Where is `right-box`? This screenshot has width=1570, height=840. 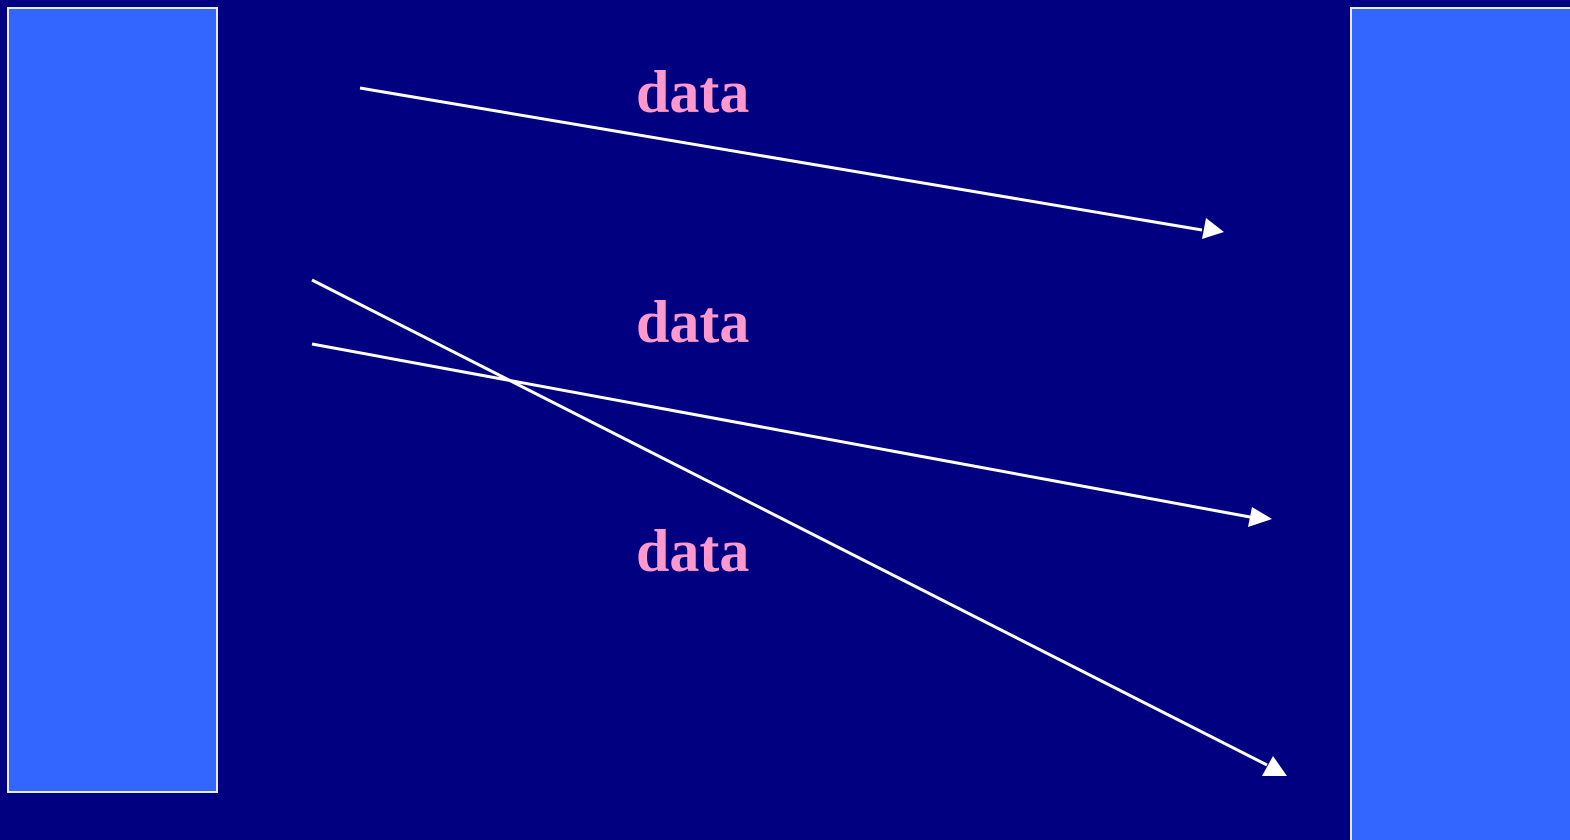
right-box is located at coordinates (1460, 423).